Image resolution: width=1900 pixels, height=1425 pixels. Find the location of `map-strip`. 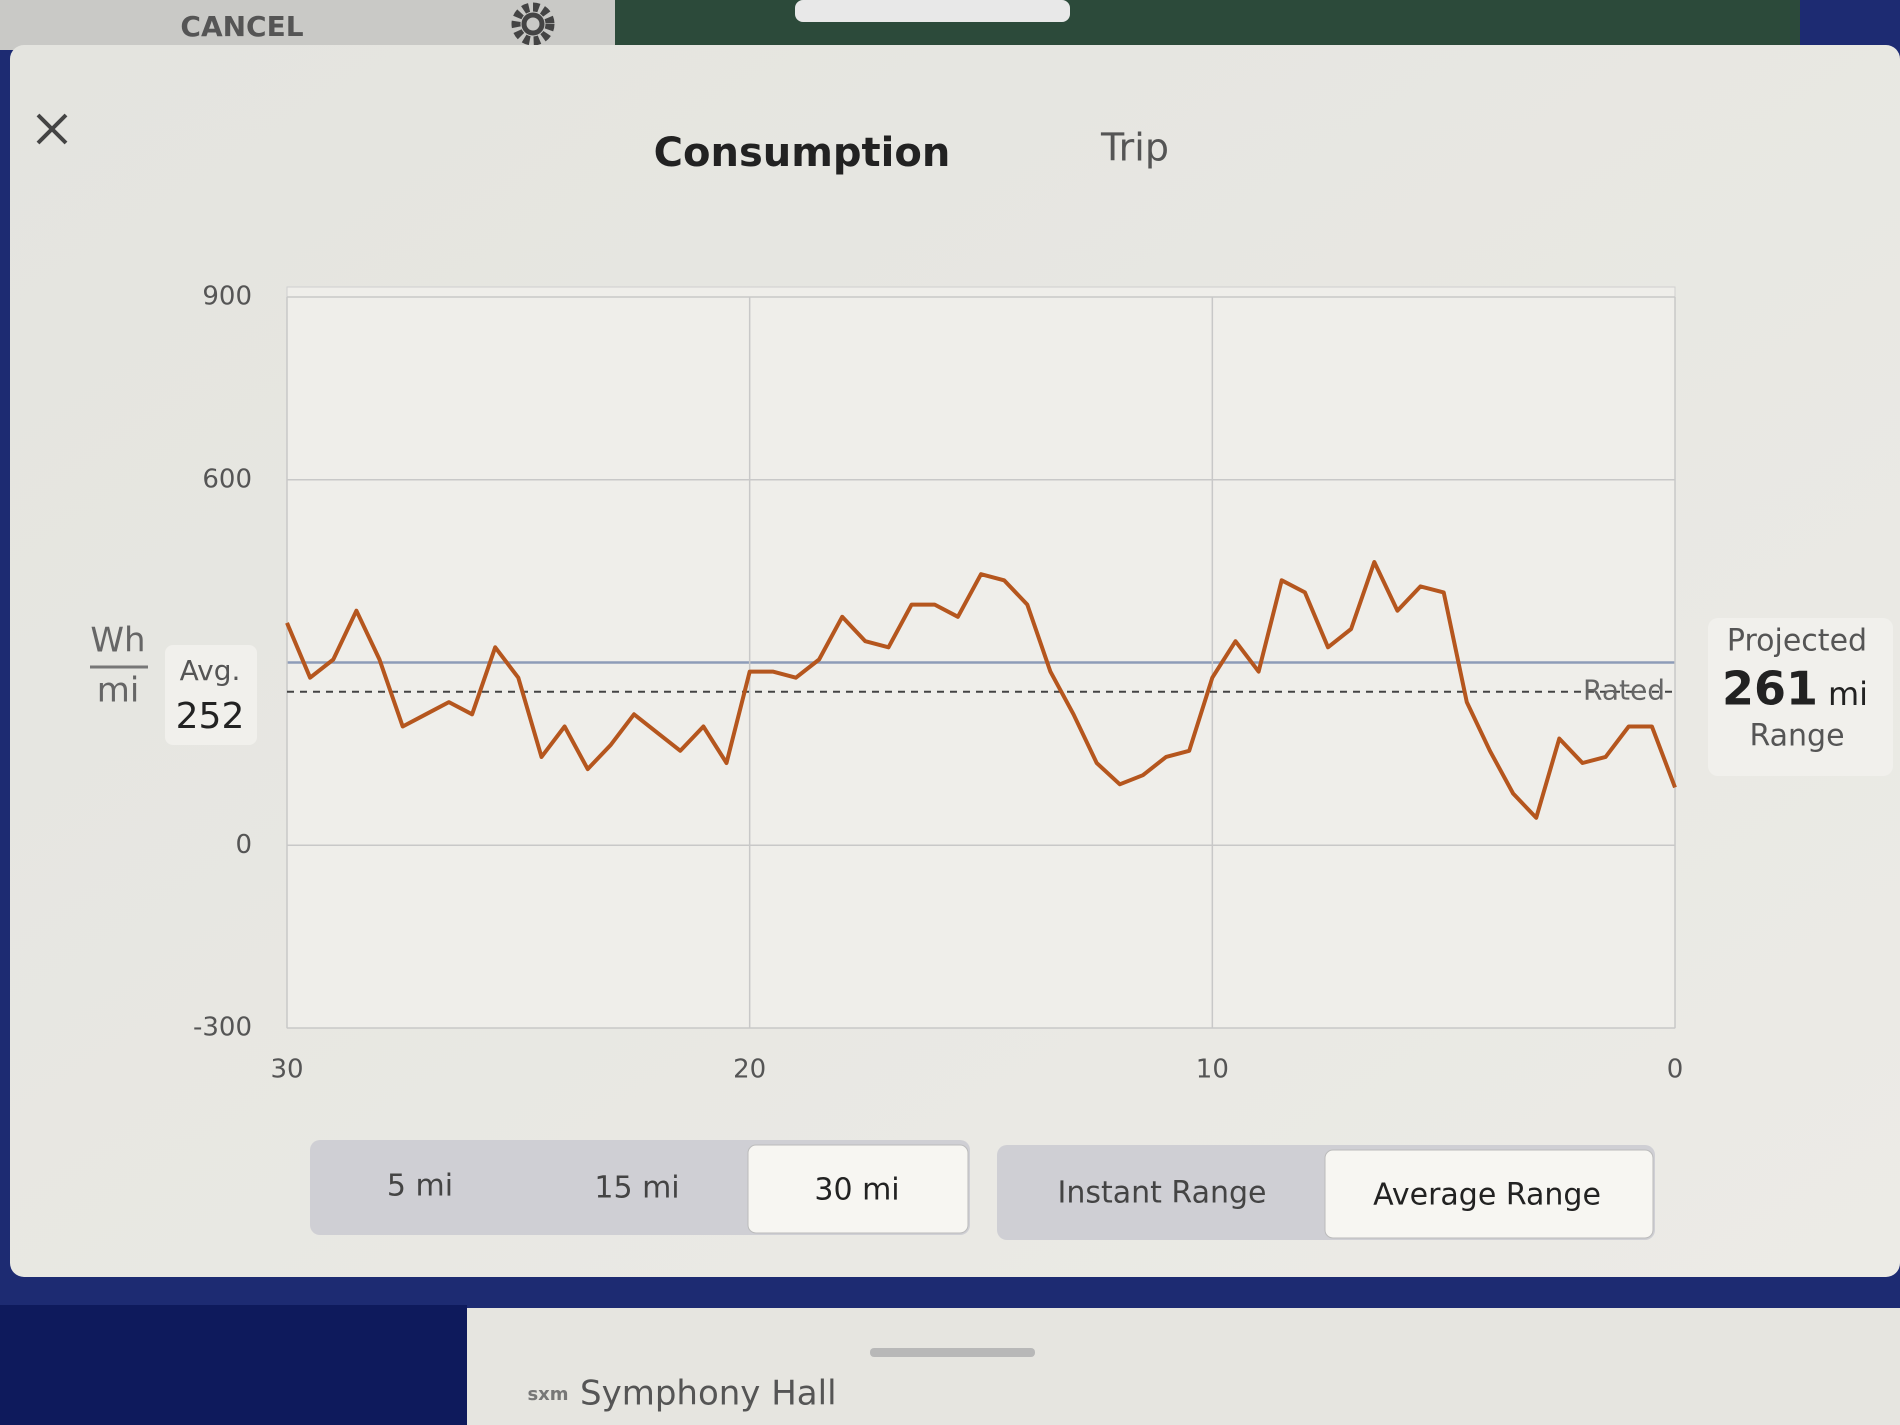

map-strip is located at coordinates (1207, 25).